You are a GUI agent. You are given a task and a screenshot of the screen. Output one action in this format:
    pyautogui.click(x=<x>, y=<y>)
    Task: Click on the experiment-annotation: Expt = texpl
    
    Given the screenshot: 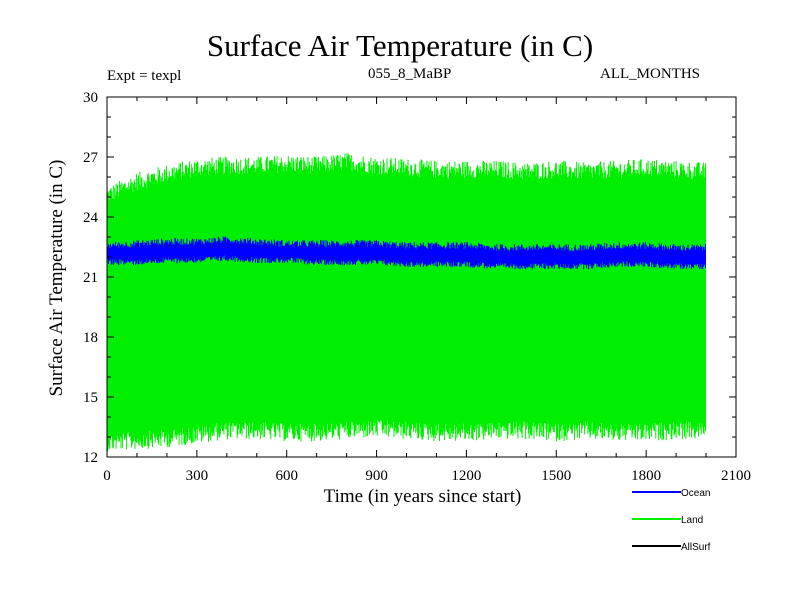 What is the action you would take?
    pyautogui.click(x=144, y=76)
    